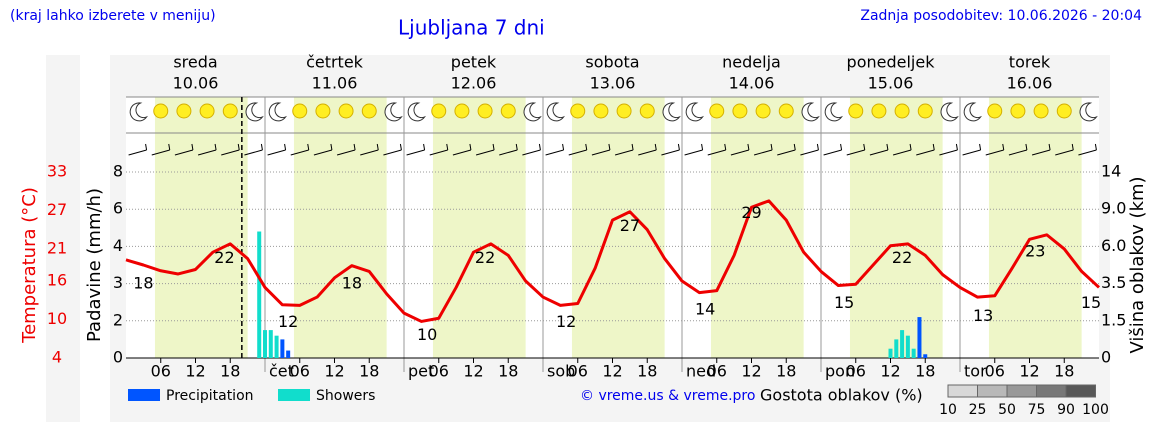 This screenshot has height=443, width=1152. Describe the element at coordinates (113, 16) in the screenshot. I see `subtitle: (kraj lahko izberete v meniju)` at that location.